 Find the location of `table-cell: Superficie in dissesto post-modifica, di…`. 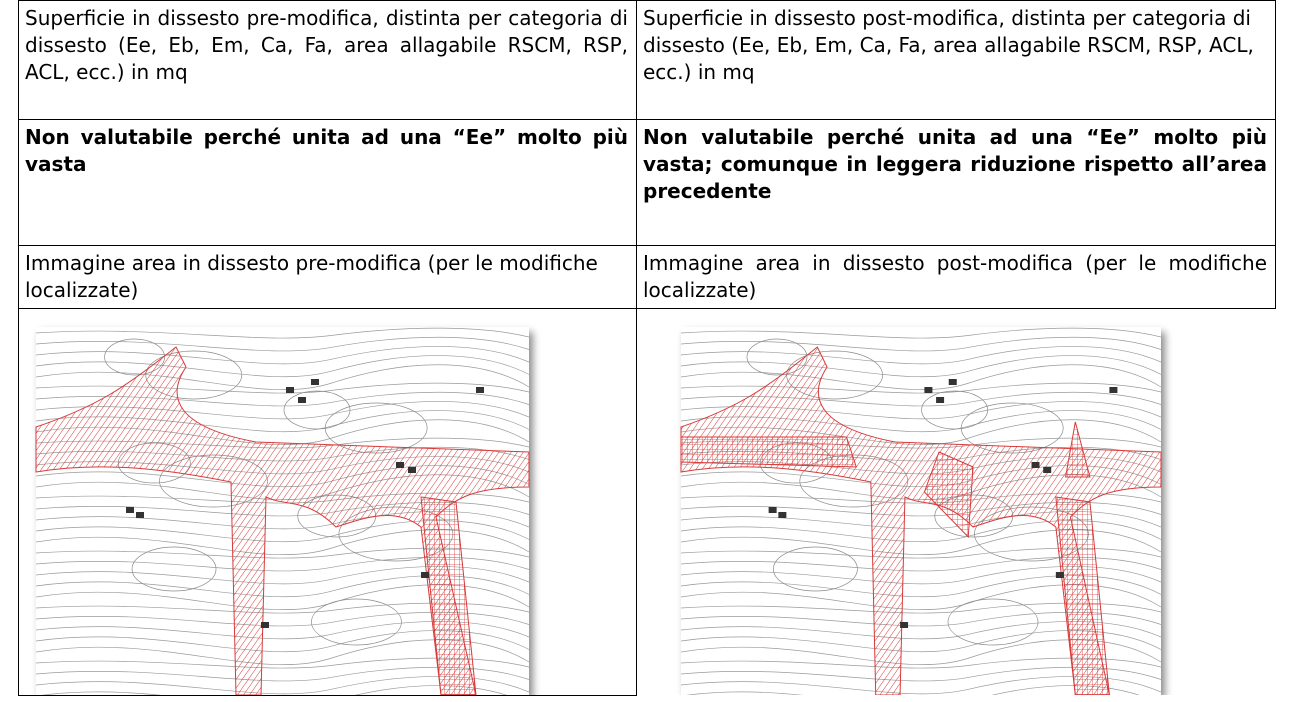

table-cell: Superficie in dissesto post-modifica, di… is located at coordinates (956, 60).